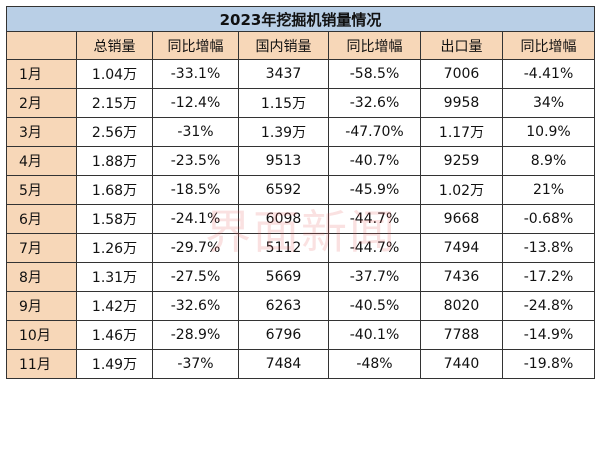 The width and height of the screenshot is (600, 455). I want to click on header-export-volume: 出口量, so click(461, 45).